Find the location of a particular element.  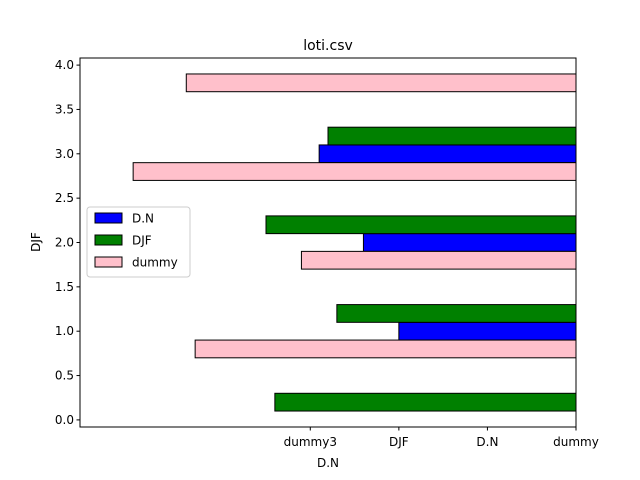

legend-items: D.N DJF dummy is located at coordinates (136, 241).